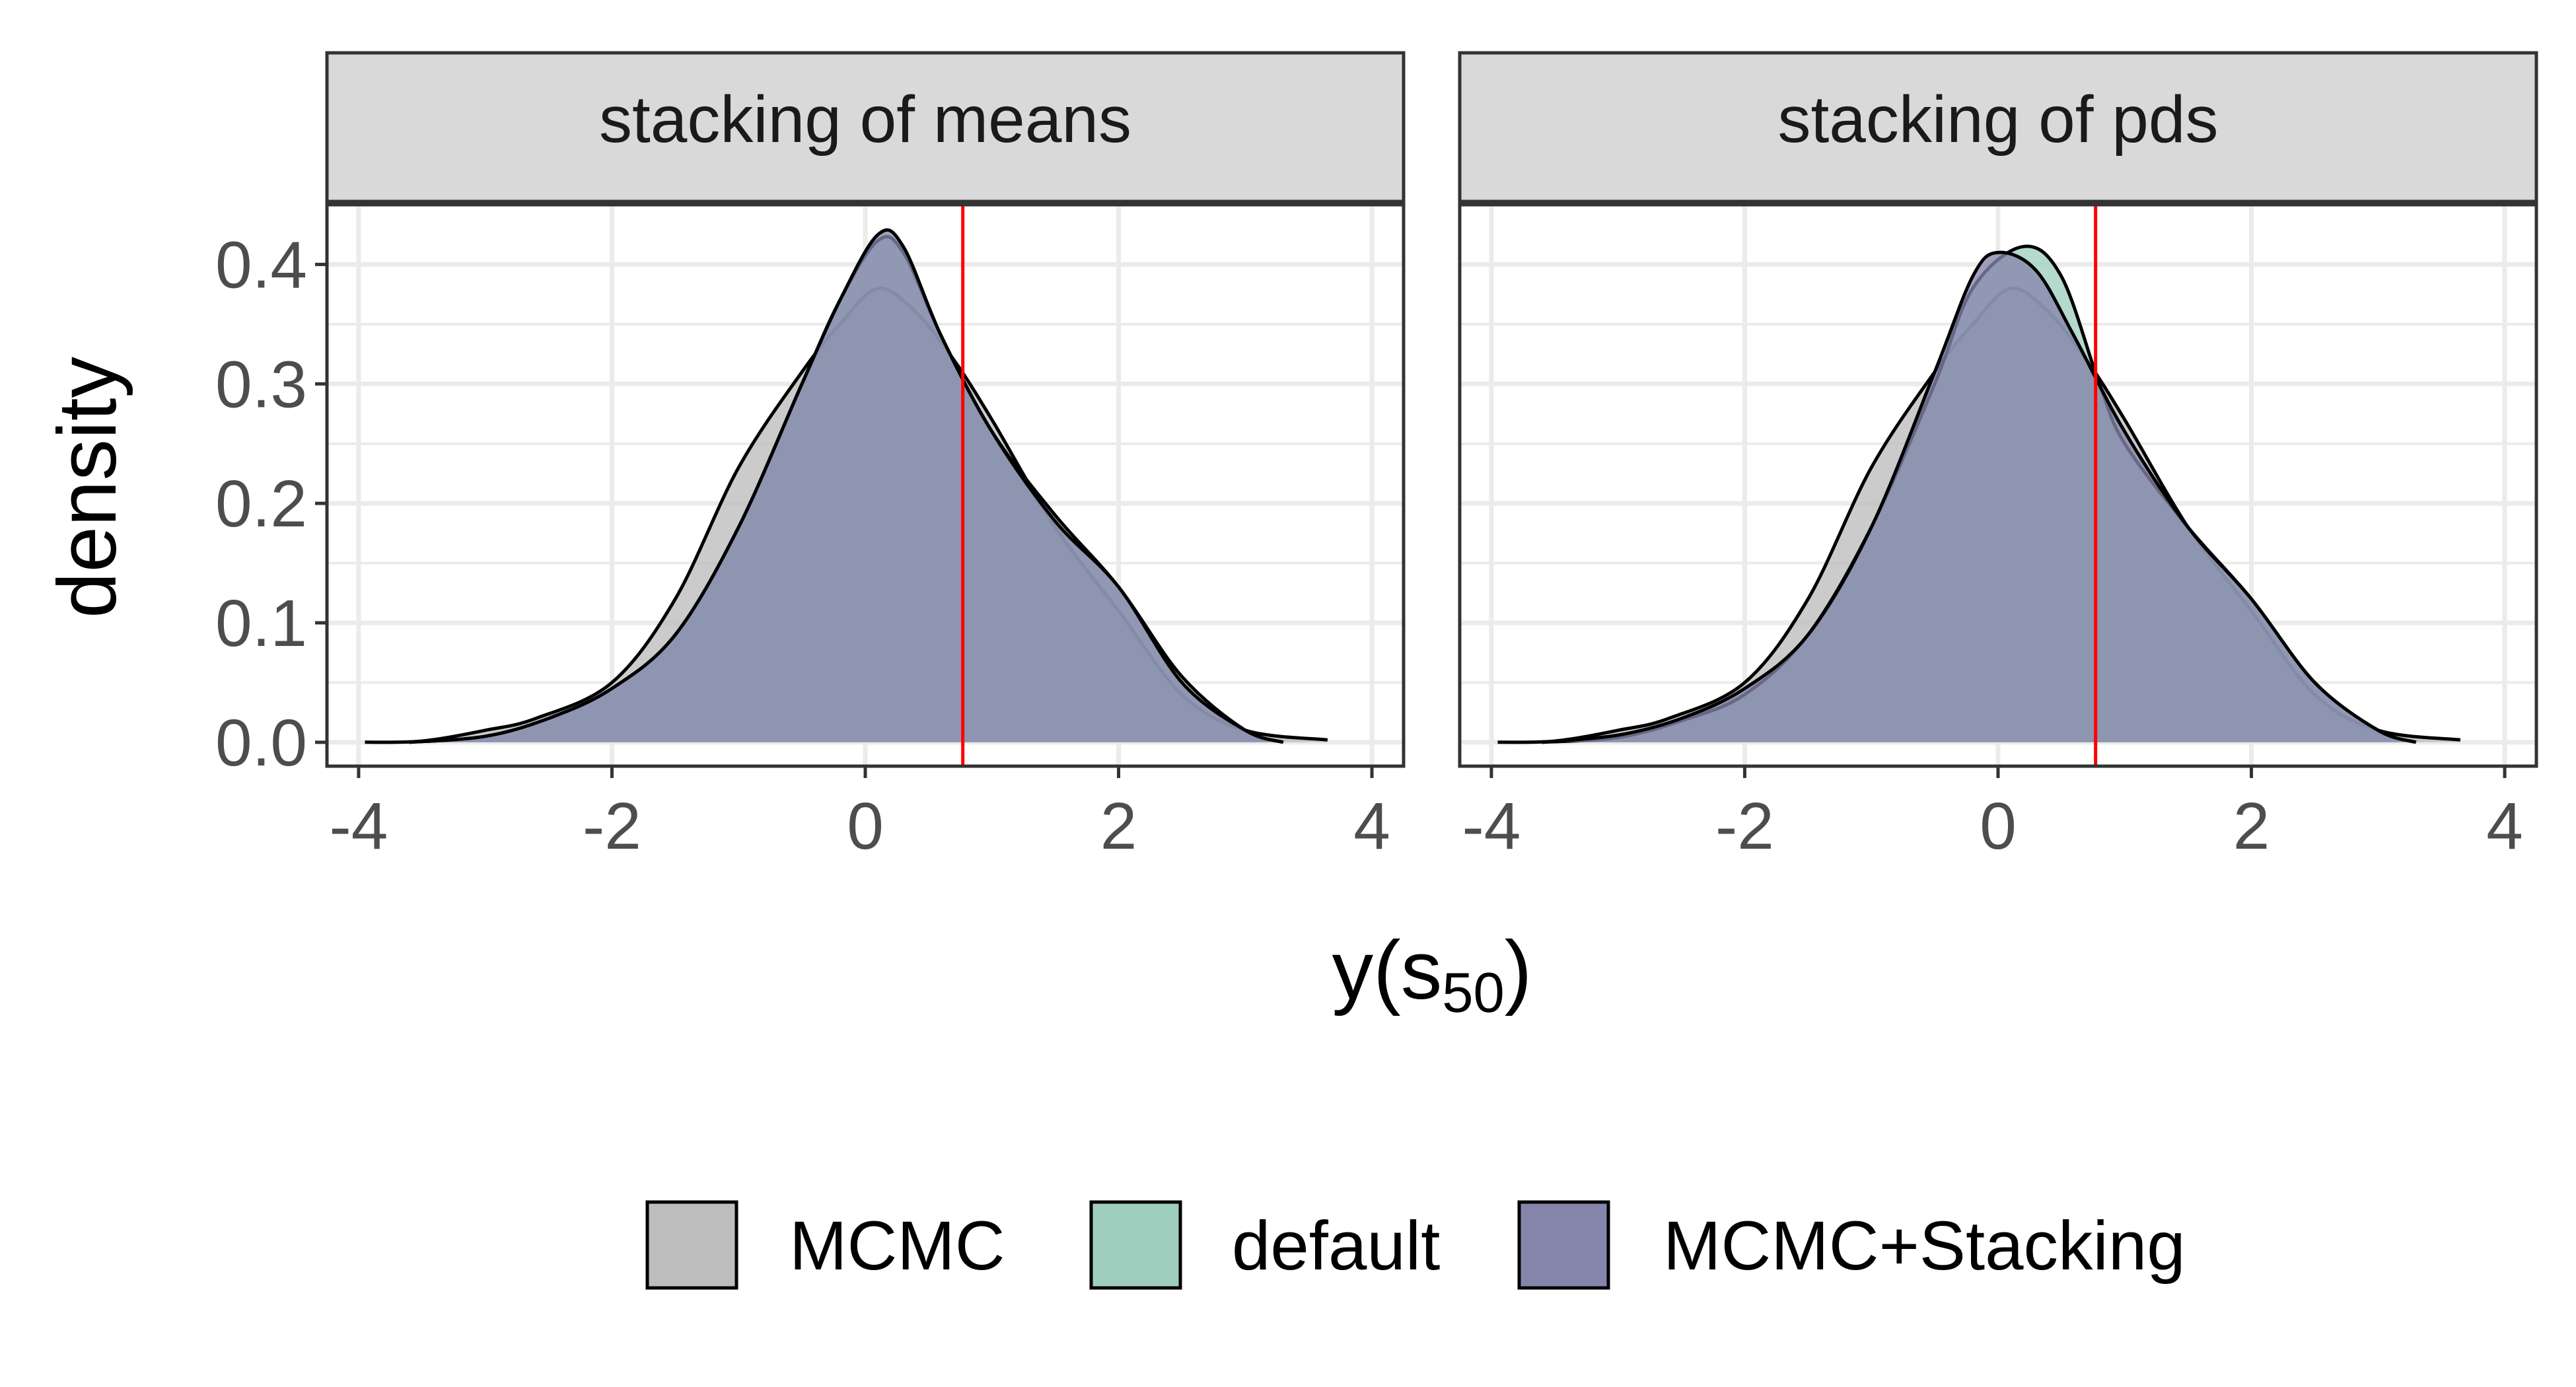 The image size is (2576, 1387). Describe the element at coordinates (1336, 1246) in the screenshot. I see `legend-label-default: default` at that location.